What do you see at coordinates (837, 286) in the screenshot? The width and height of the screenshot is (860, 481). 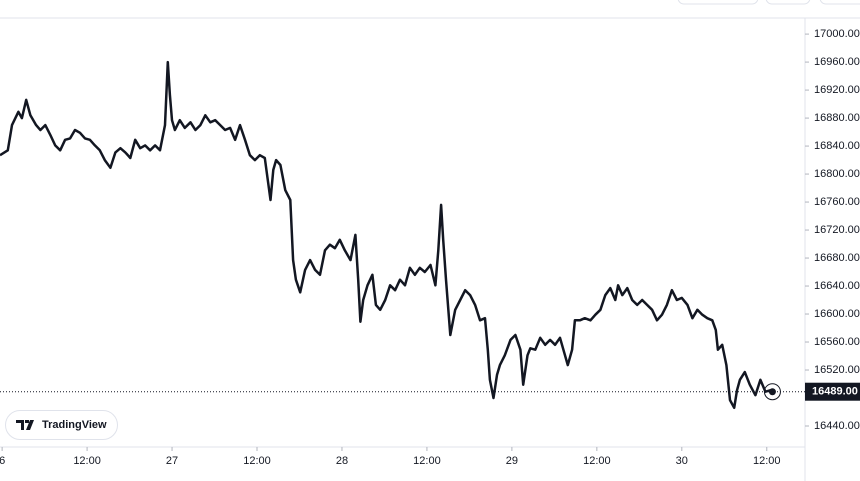 I see `y-tick-label: 16640.00` at bounding box center [837, 286].